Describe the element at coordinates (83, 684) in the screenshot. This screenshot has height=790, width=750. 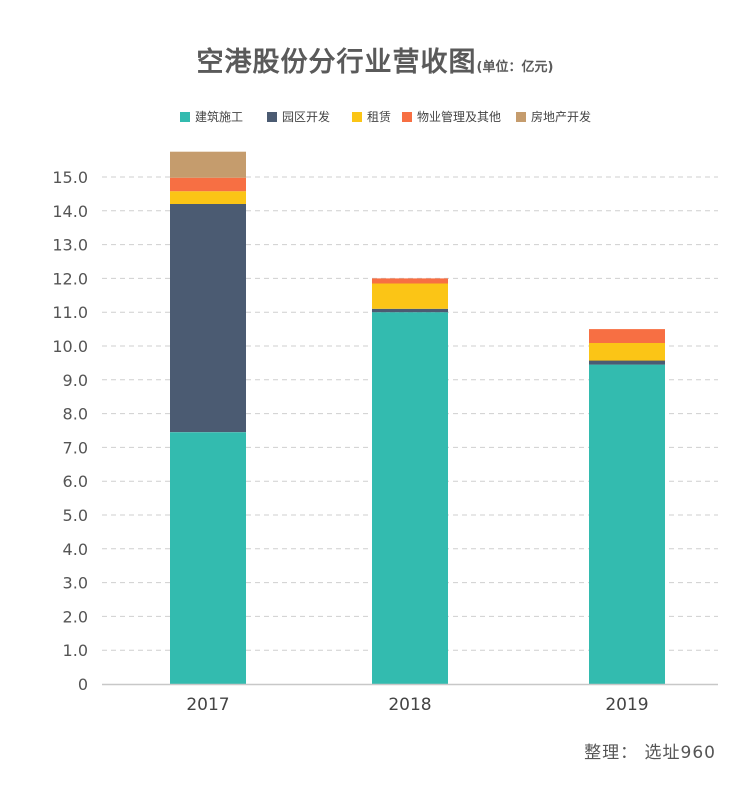
I see `y-tick-label: 0` at that location.